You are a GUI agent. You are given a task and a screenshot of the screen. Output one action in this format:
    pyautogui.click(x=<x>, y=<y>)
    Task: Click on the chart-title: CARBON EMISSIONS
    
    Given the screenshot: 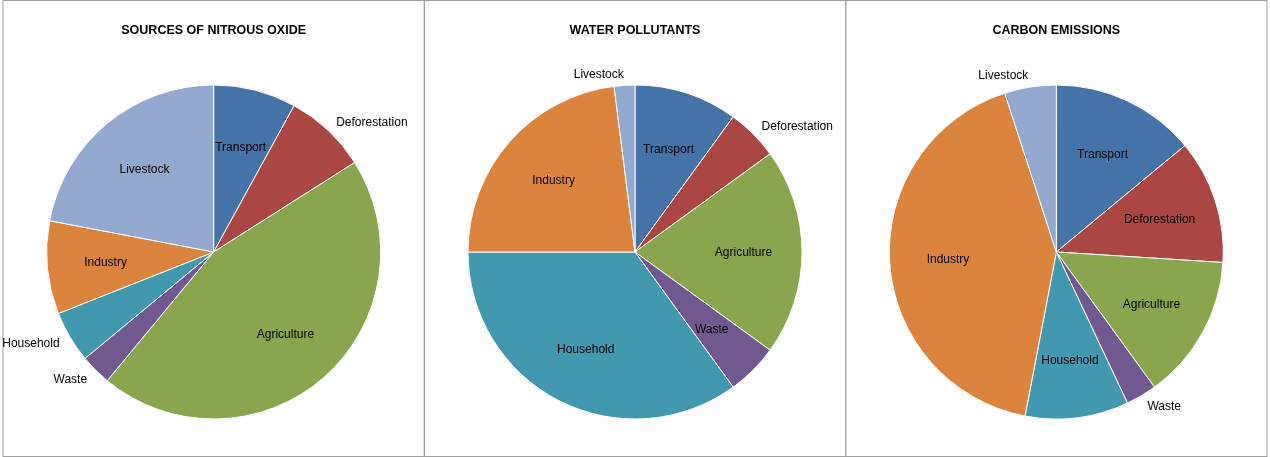 What is the action you would take?
    pyautogui.click(x=1056, y=30)
    